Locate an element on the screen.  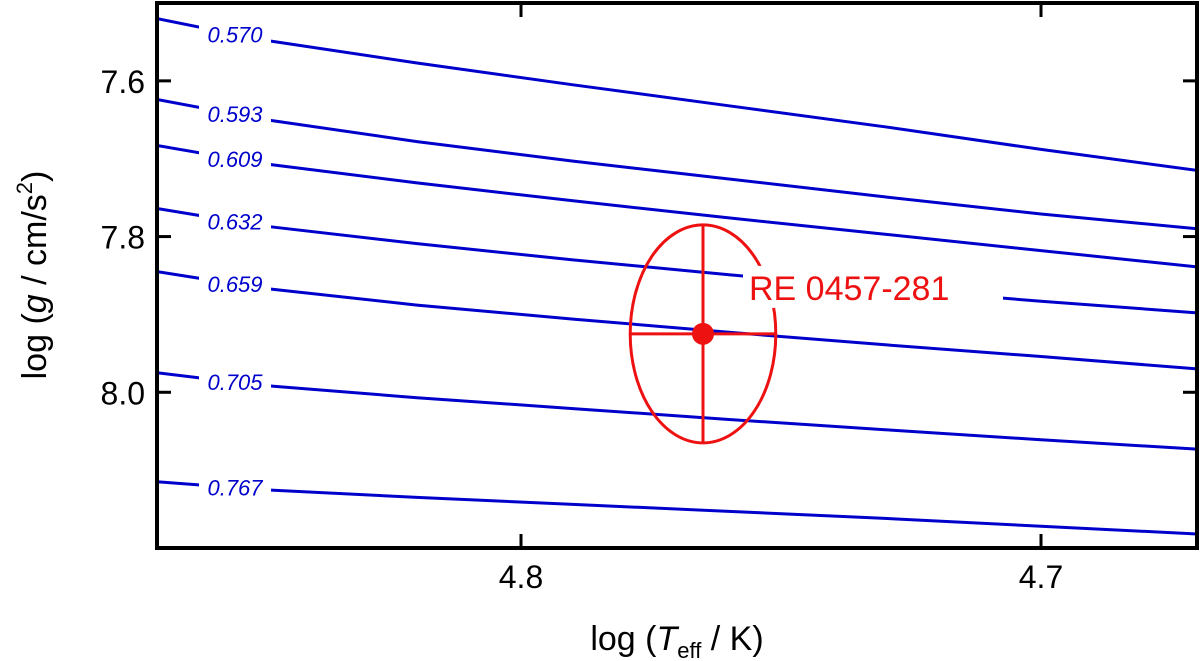
star-label-bg is located at coordinates (873, 286).